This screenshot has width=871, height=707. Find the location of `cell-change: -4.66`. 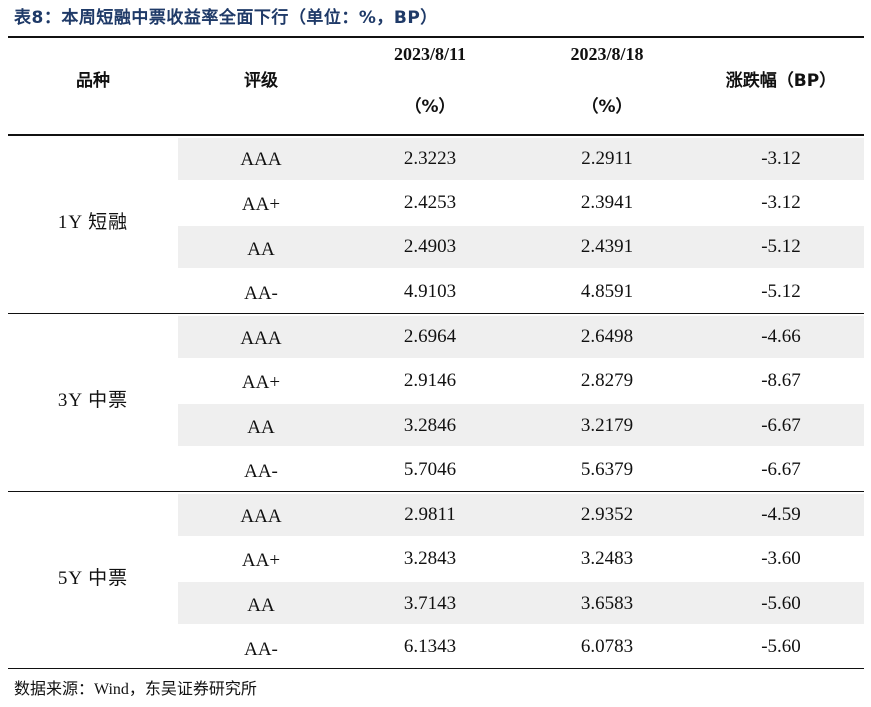

cell-change: -4.66 is located at coordinates (781, 336).